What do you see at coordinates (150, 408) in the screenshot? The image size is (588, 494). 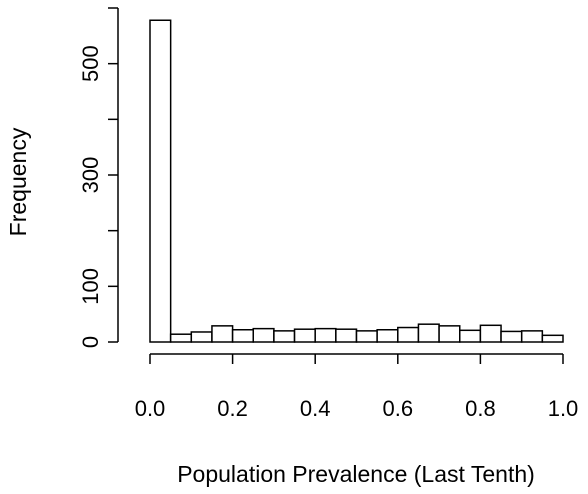 I see `x-tick-label-0: 0.0` at bounding box center [150, 408].